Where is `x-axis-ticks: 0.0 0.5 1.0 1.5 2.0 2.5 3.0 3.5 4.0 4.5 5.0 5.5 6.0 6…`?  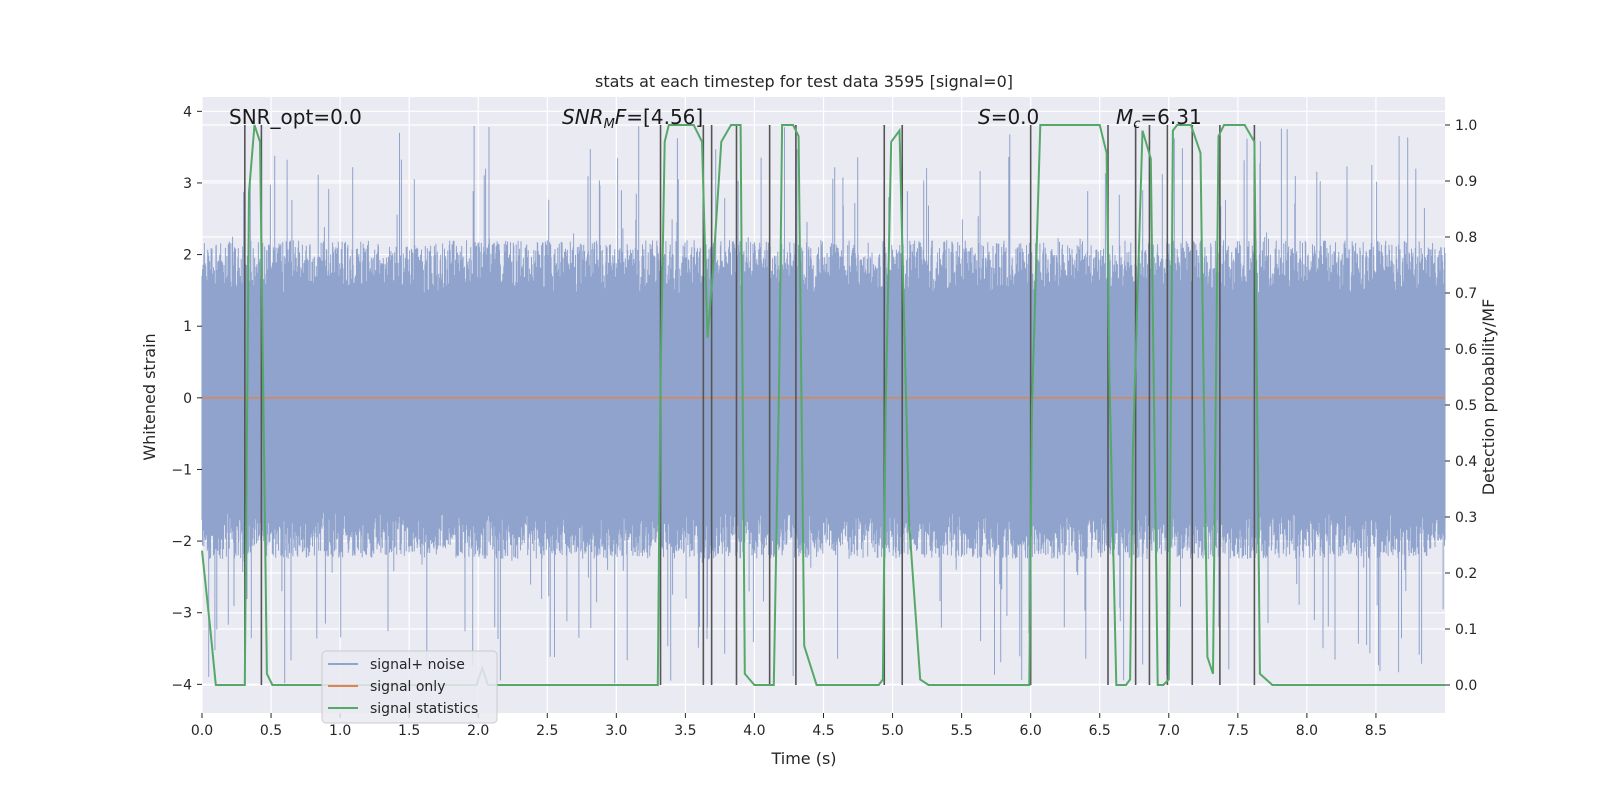 x-axis-ticks: 0.0 0.5 1.0 1.5 2.0 2.5 3.0 3.5 4.0 4.5 5.0 5.5 6.0 6… is located at coordinates (789, 726).